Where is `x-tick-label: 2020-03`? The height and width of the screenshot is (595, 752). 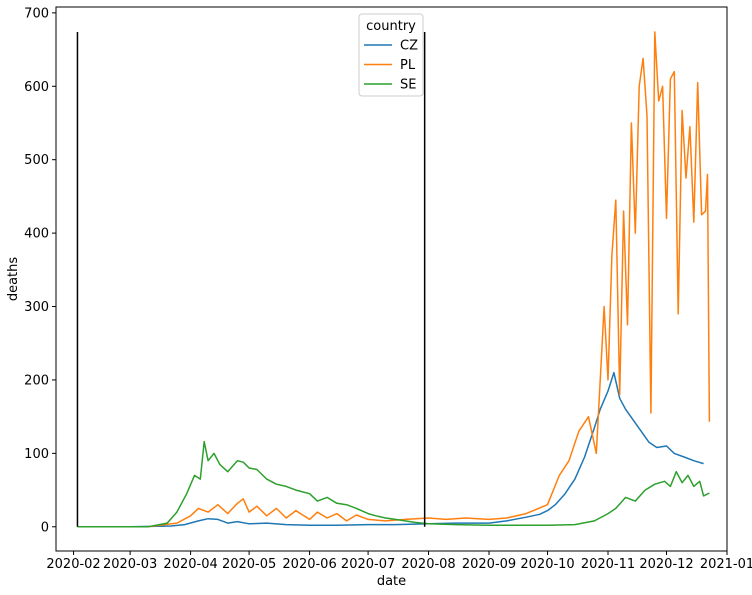 x-tick-label: 2020-03 is located at coordinates (130, 564).